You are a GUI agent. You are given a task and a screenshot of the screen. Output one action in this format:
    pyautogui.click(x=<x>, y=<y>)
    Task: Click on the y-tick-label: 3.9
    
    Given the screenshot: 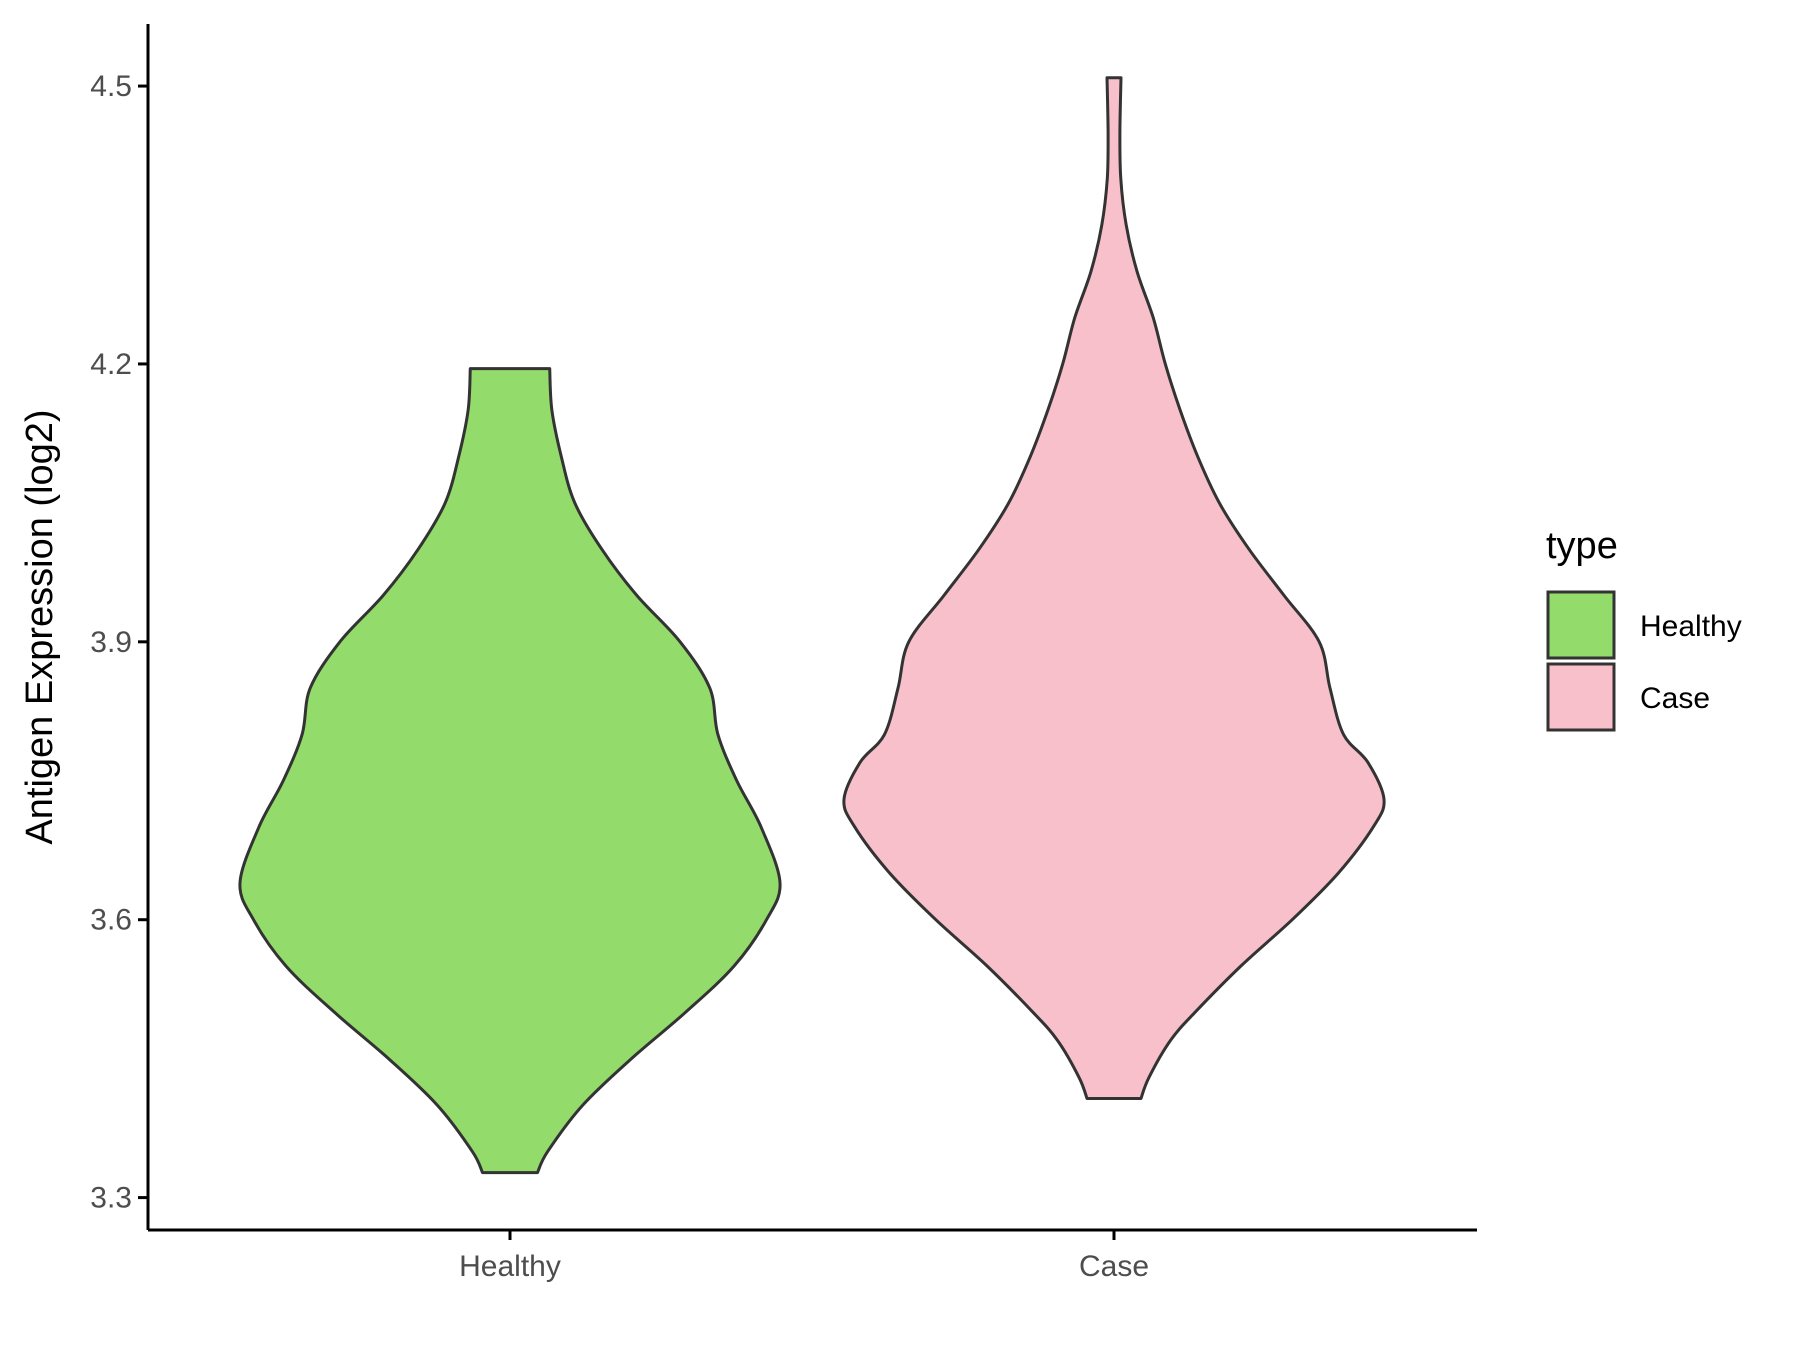 What is the action you would take?
    pyautogui.click(x=111, y=642)
    